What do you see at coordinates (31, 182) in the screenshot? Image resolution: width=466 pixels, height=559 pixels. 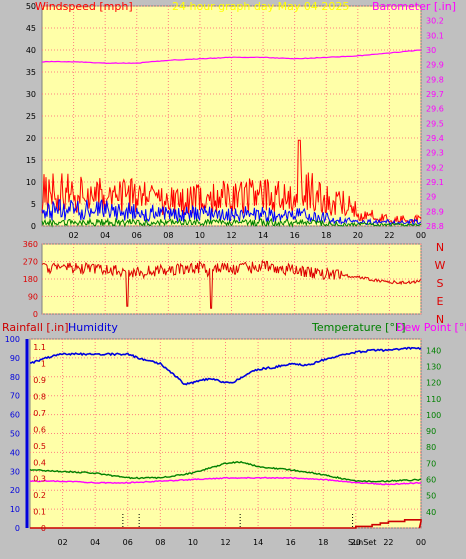 I see `wind-y-tick: 10` at bounding box center [31, 182].